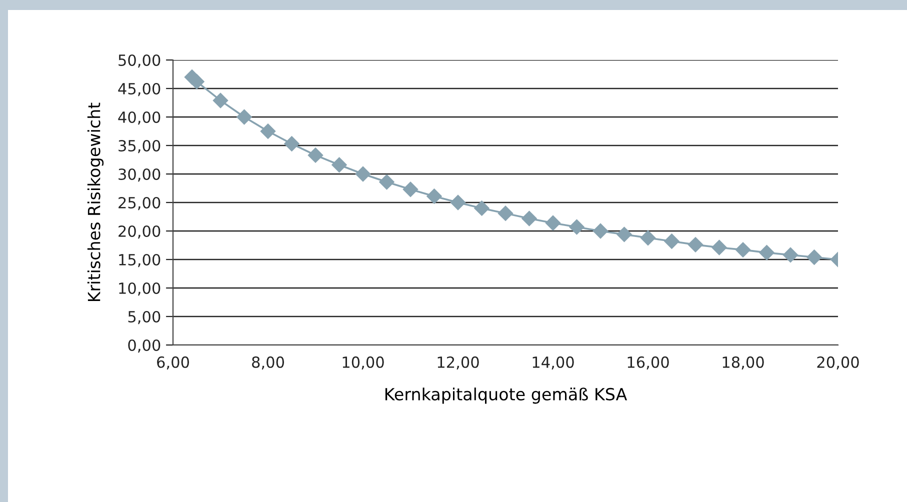 This screenshot has width=907, height=502. Describe the element at coordinates (838, 363) in the screenshot. I see `x-tick-label: 20,00` at that location.